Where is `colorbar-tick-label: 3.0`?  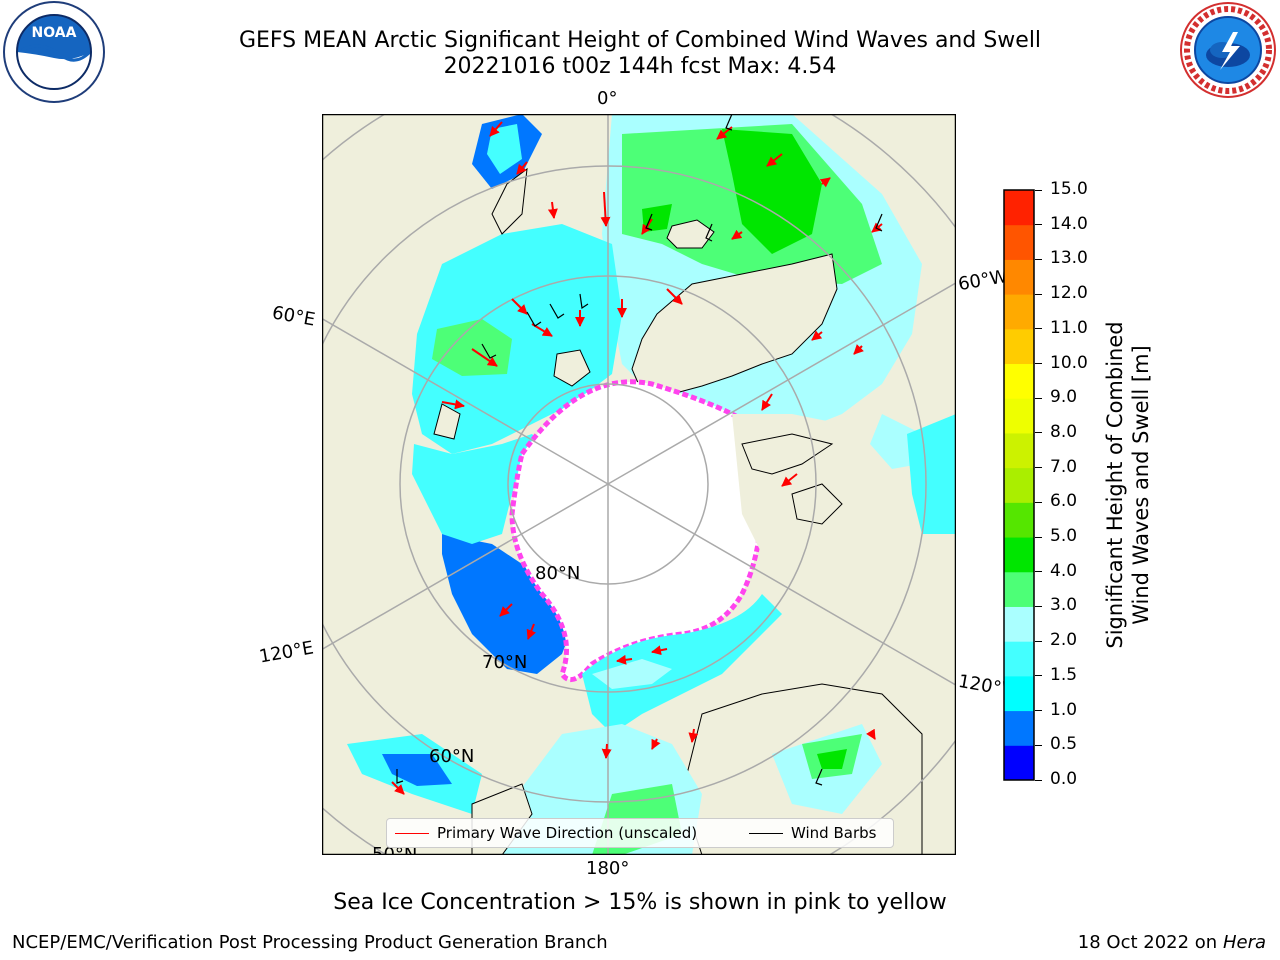 colorbar-tick-label: 3.0 is located at coordinates (1064, 605).